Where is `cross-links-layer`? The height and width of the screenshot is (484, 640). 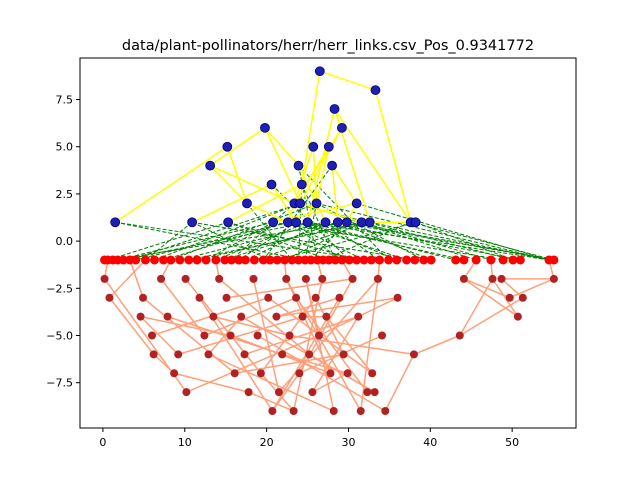
cross-links-layer is located at coordinates (331, 213).